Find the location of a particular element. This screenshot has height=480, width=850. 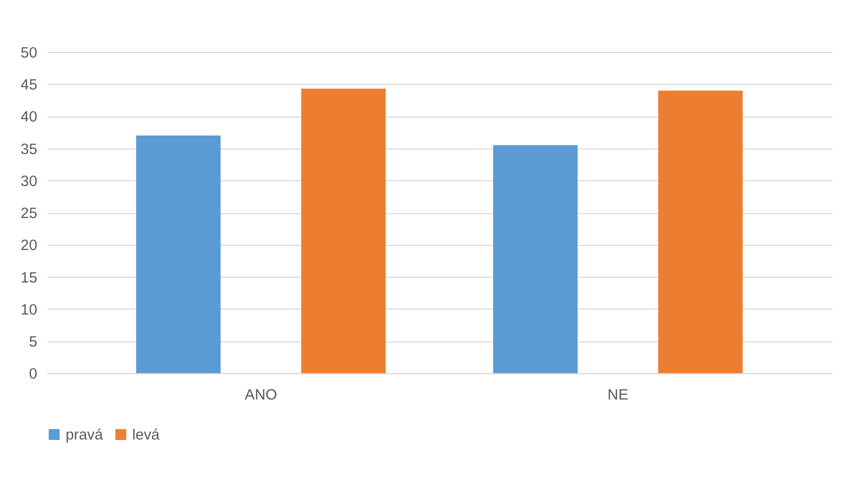

x-tick-label: ANO is located at coordinates (261, 395).